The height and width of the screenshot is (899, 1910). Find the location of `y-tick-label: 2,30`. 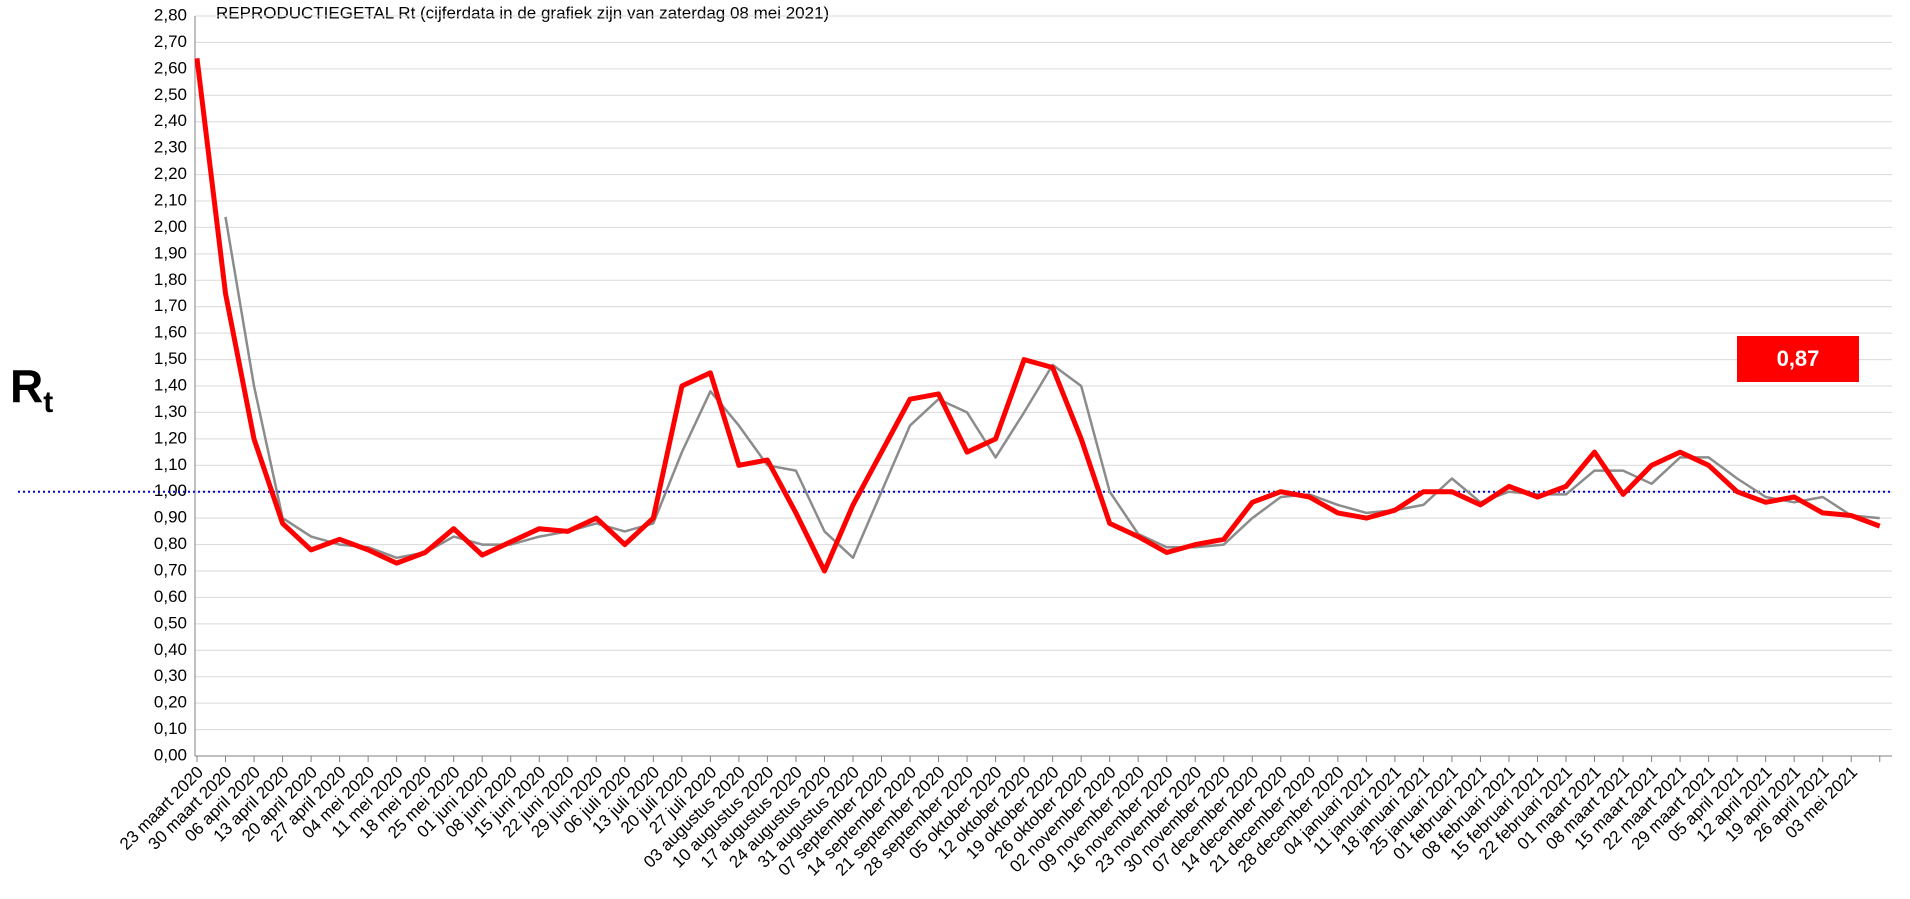

y-tick-label: 2,30 is located at coordinates (170, 147).